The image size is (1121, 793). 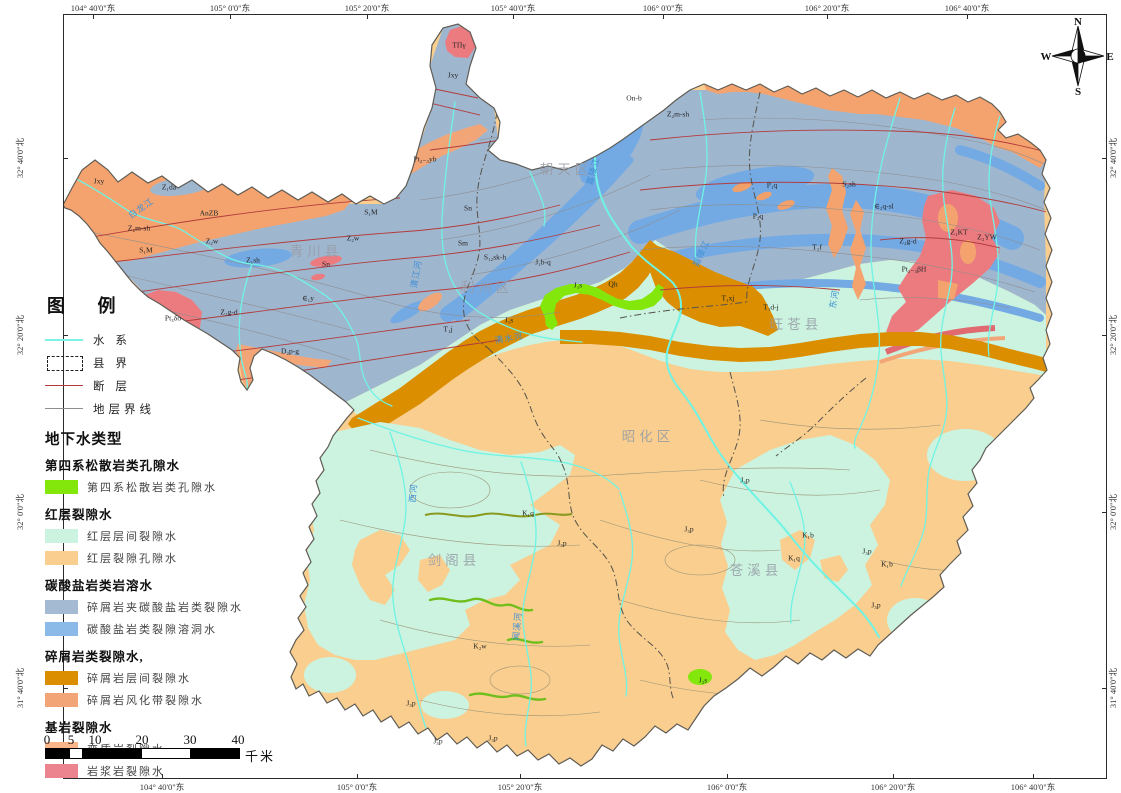 I want to click on scale-bar-blocks, so click(x=142, y=753).